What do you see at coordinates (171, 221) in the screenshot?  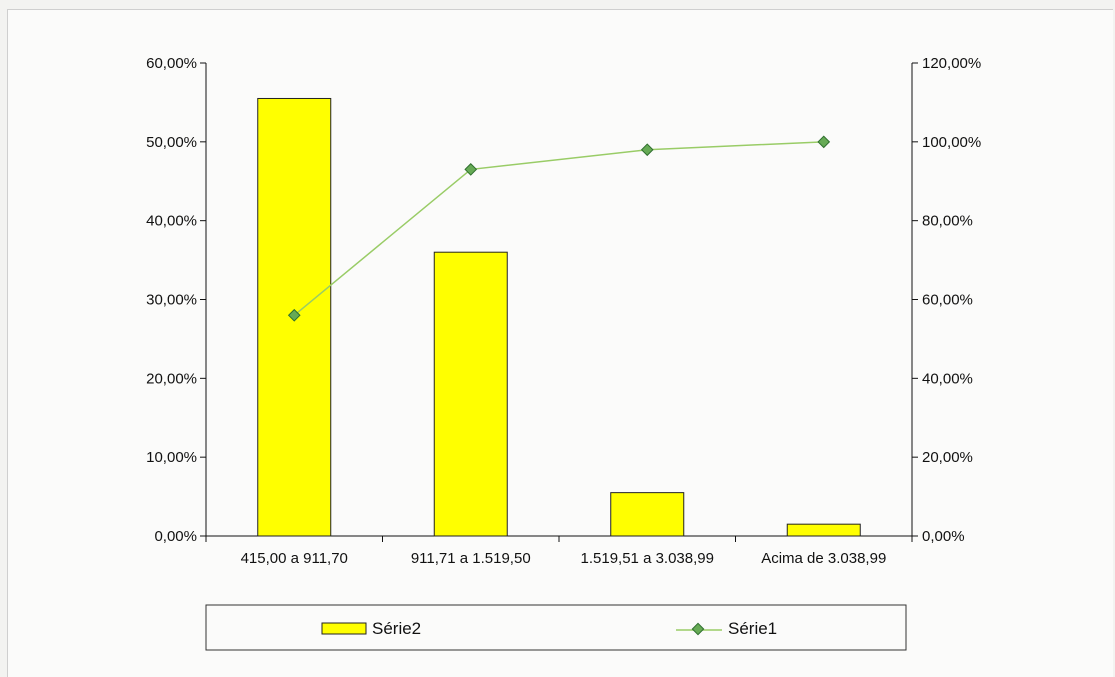 I see `y-tick-label-left: 40,00%` at bounding box center [171, 221].